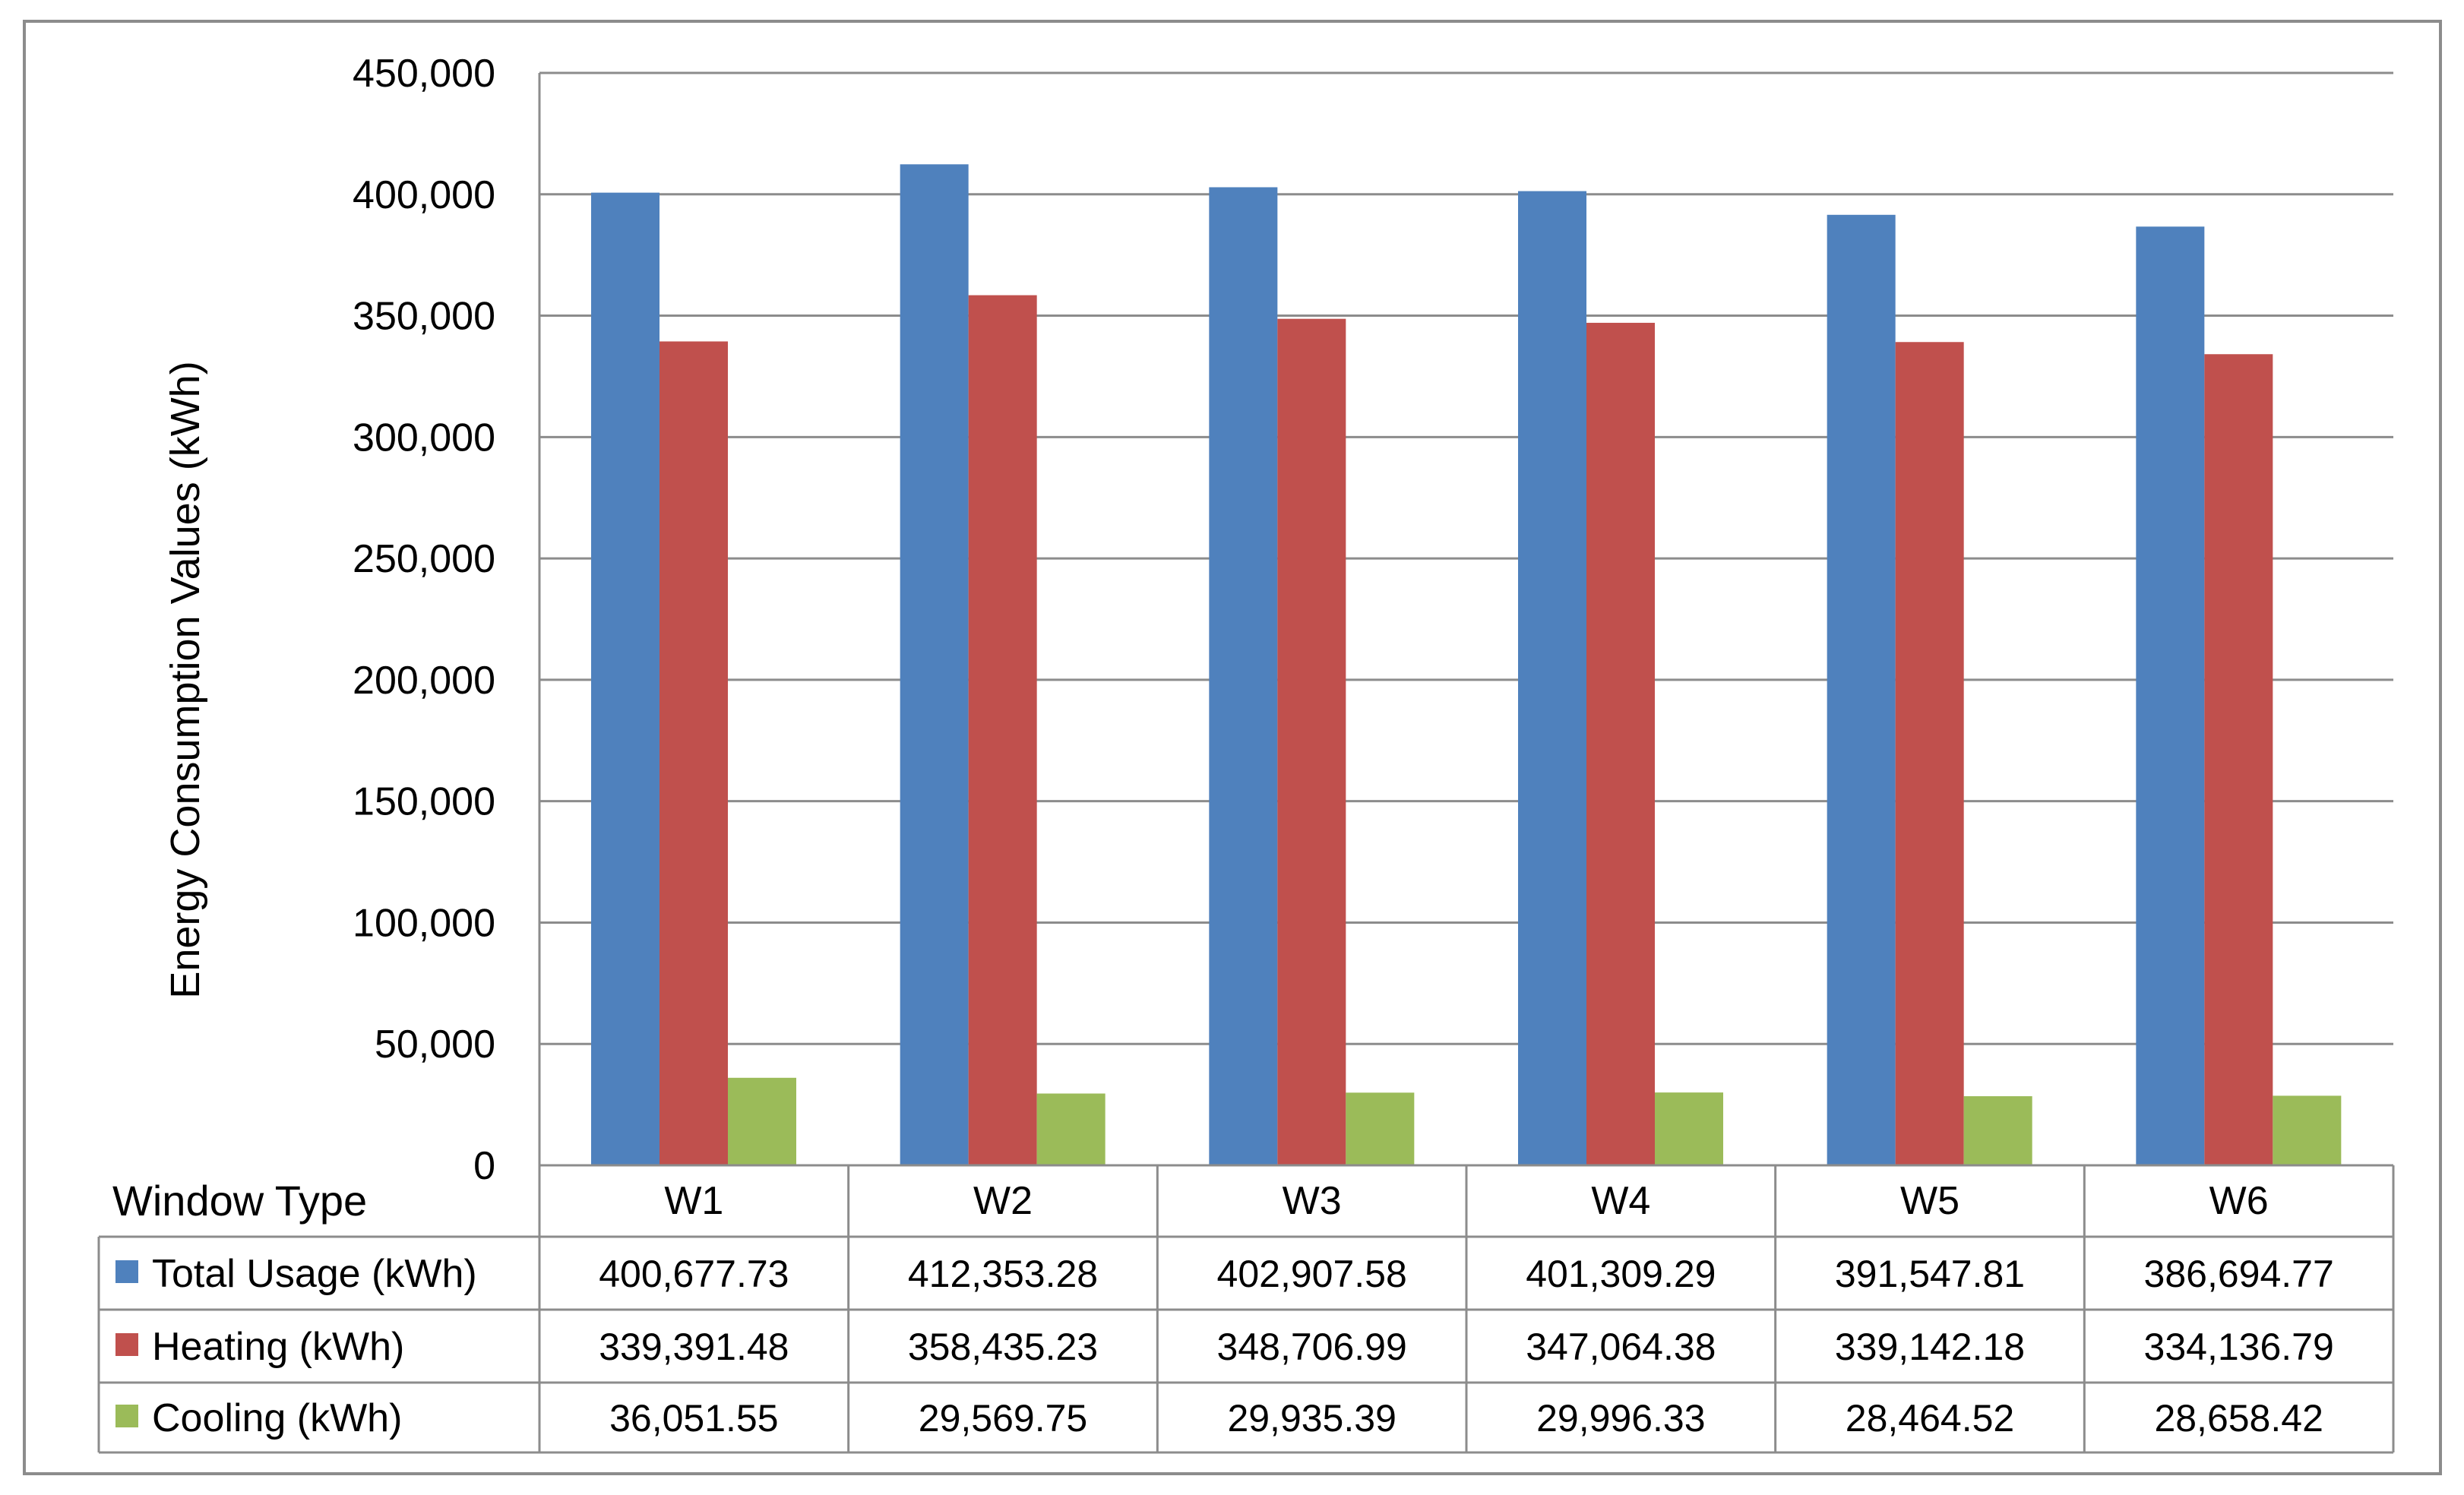  I want to click on category-label-w5: W5, so click(1930, 1201).